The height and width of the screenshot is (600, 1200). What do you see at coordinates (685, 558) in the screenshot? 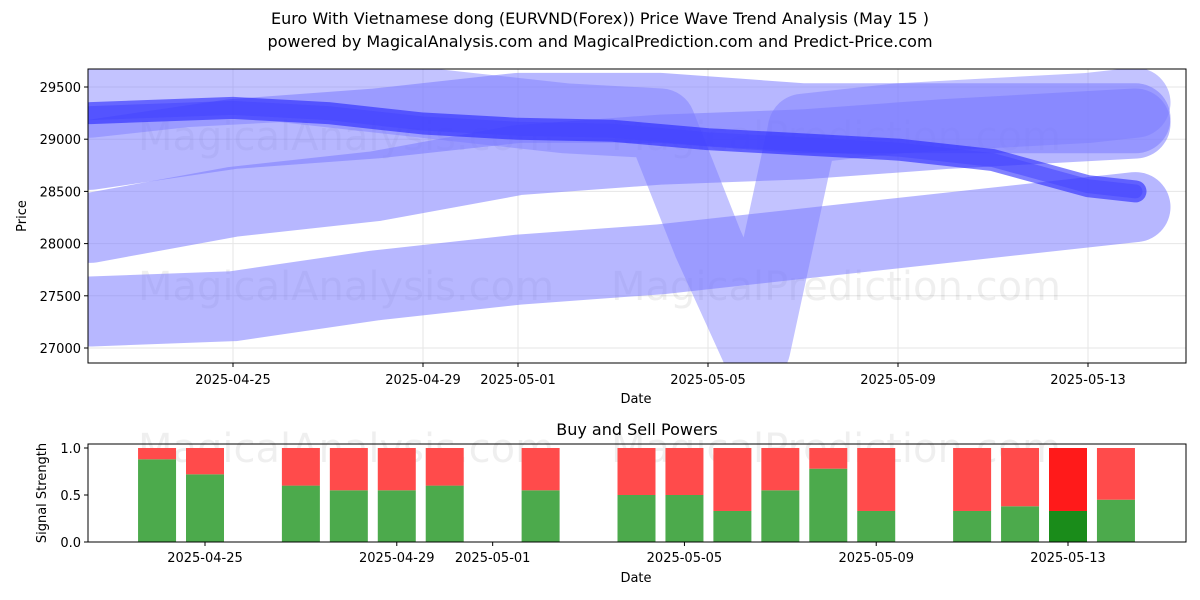
I see `bottom-x-tick-label: 2025-05-05` at bounding box center [685, 558].